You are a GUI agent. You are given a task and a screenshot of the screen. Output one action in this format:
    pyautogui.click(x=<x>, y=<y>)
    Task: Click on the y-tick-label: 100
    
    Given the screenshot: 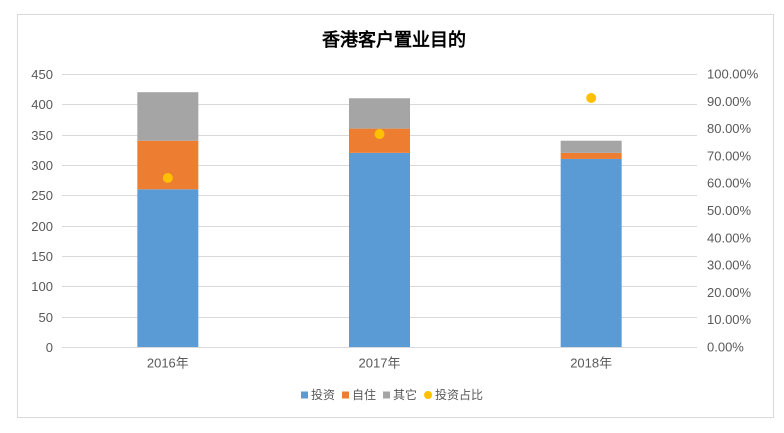 What is the action you would take?
    pyautogui.click(x=42, y=286)
    